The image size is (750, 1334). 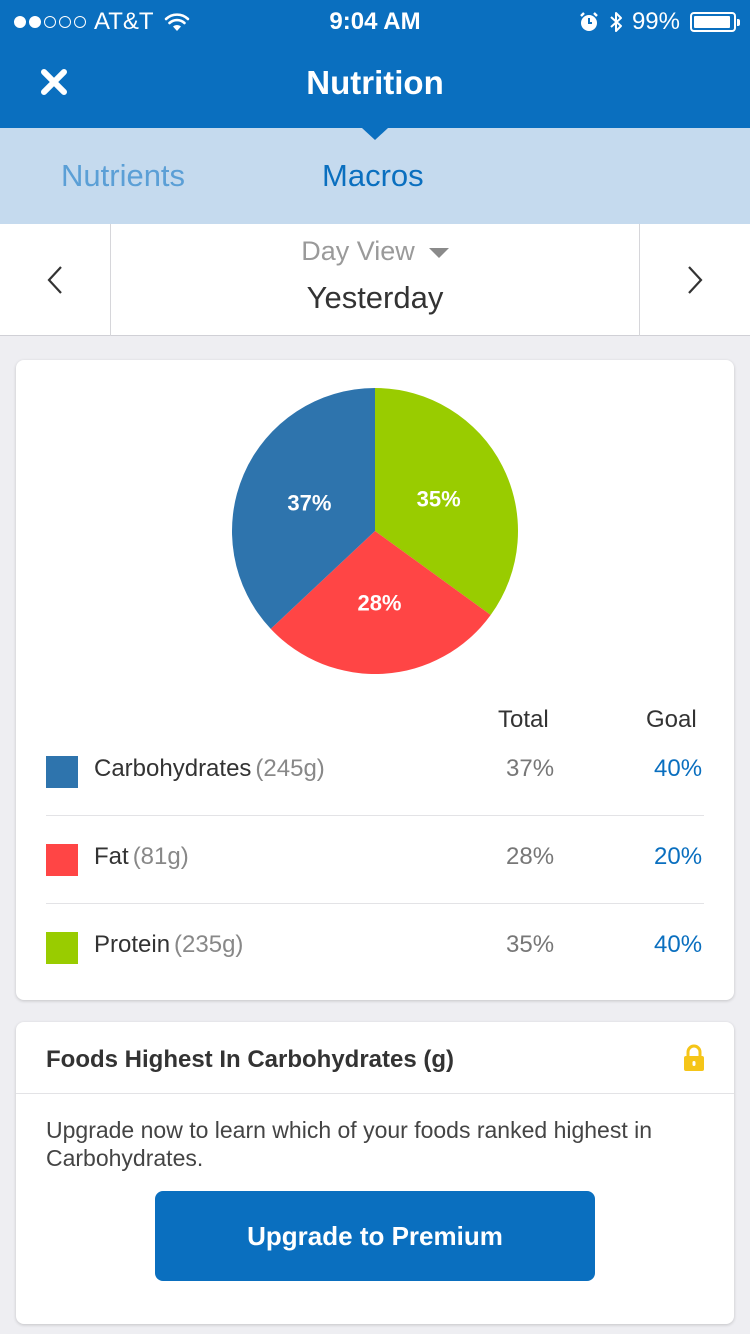 I want to click on page-title: Nutrition, so click(x=375, y=82).